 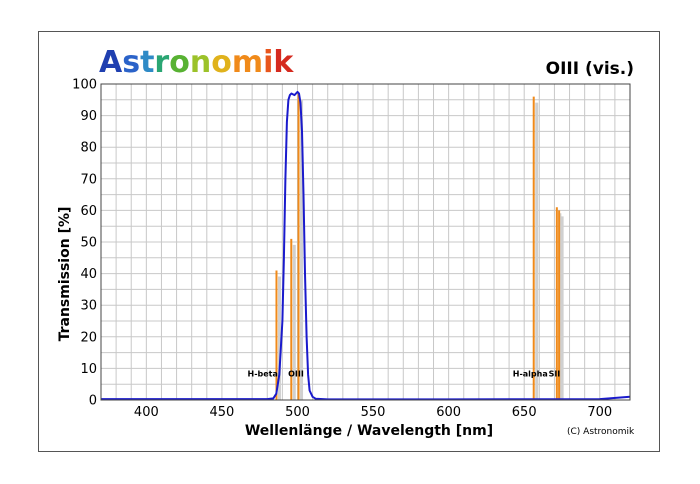 What do you see at coordinates (111, 62) in the screenshot?
I see `brand-letter: A` at bounding box center [111, 62].